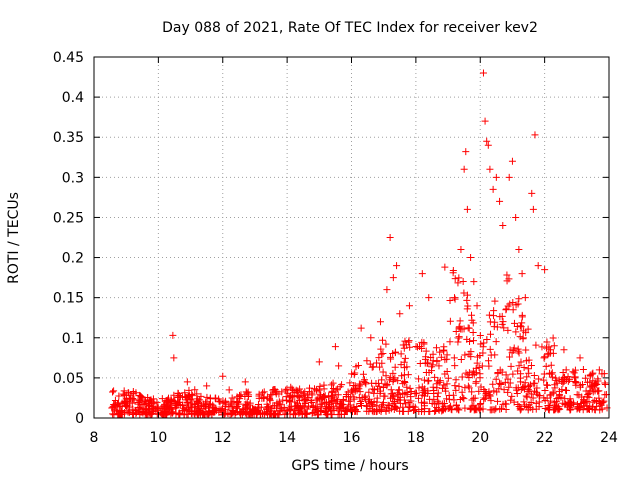  I want to click on y-tick-label: 0.1, so click(73, 339).